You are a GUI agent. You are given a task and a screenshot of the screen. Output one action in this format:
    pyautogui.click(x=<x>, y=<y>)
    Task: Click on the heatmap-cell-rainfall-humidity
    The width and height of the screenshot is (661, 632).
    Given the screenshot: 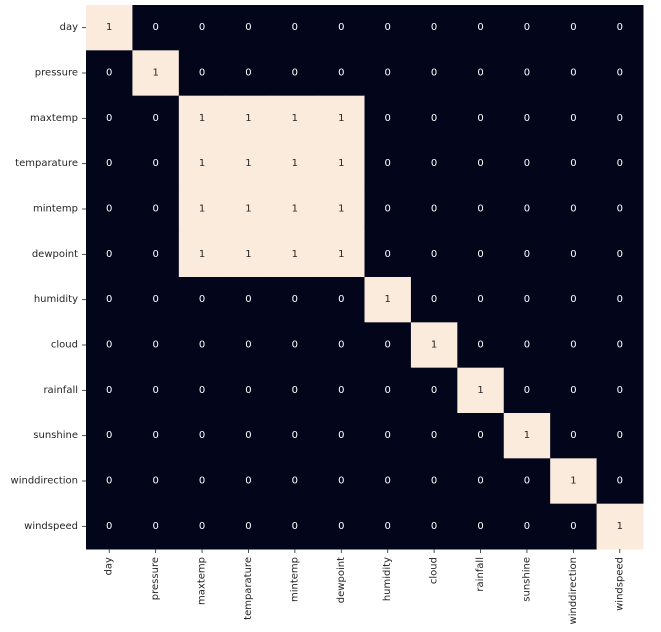 What is the action you would take?
    pyautogui.click(x=388, y=390)
    